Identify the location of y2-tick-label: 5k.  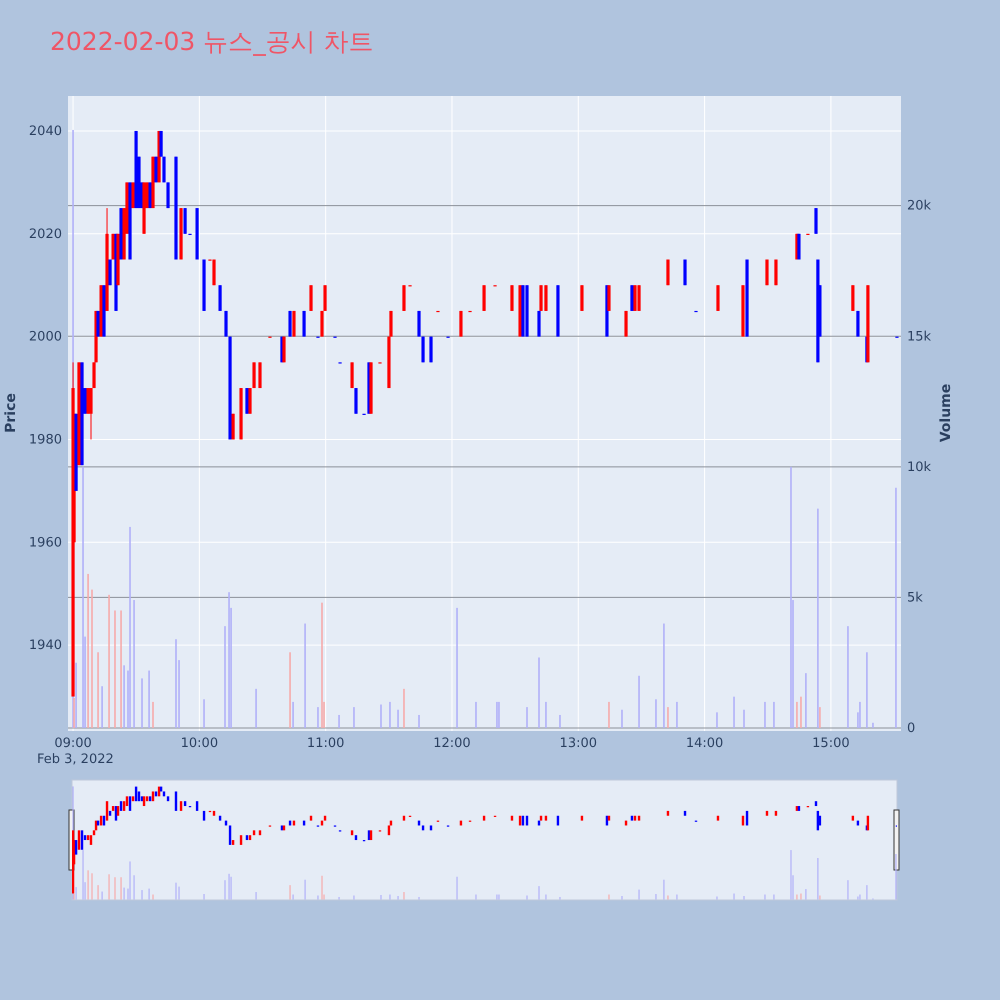
(915, 598).